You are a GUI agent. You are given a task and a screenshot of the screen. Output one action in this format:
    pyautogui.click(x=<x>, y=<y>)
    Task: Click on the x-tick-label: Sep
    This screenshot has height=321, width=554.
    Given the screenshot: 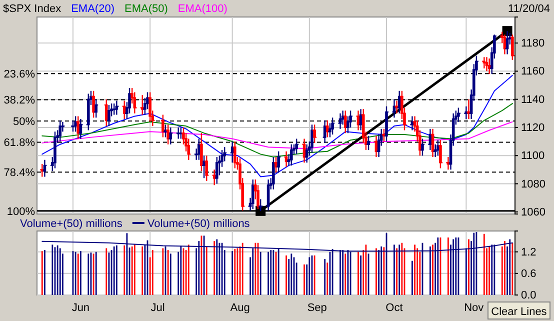 What is the action you would take?
    pyautogui.click(x=317, y=308)
    